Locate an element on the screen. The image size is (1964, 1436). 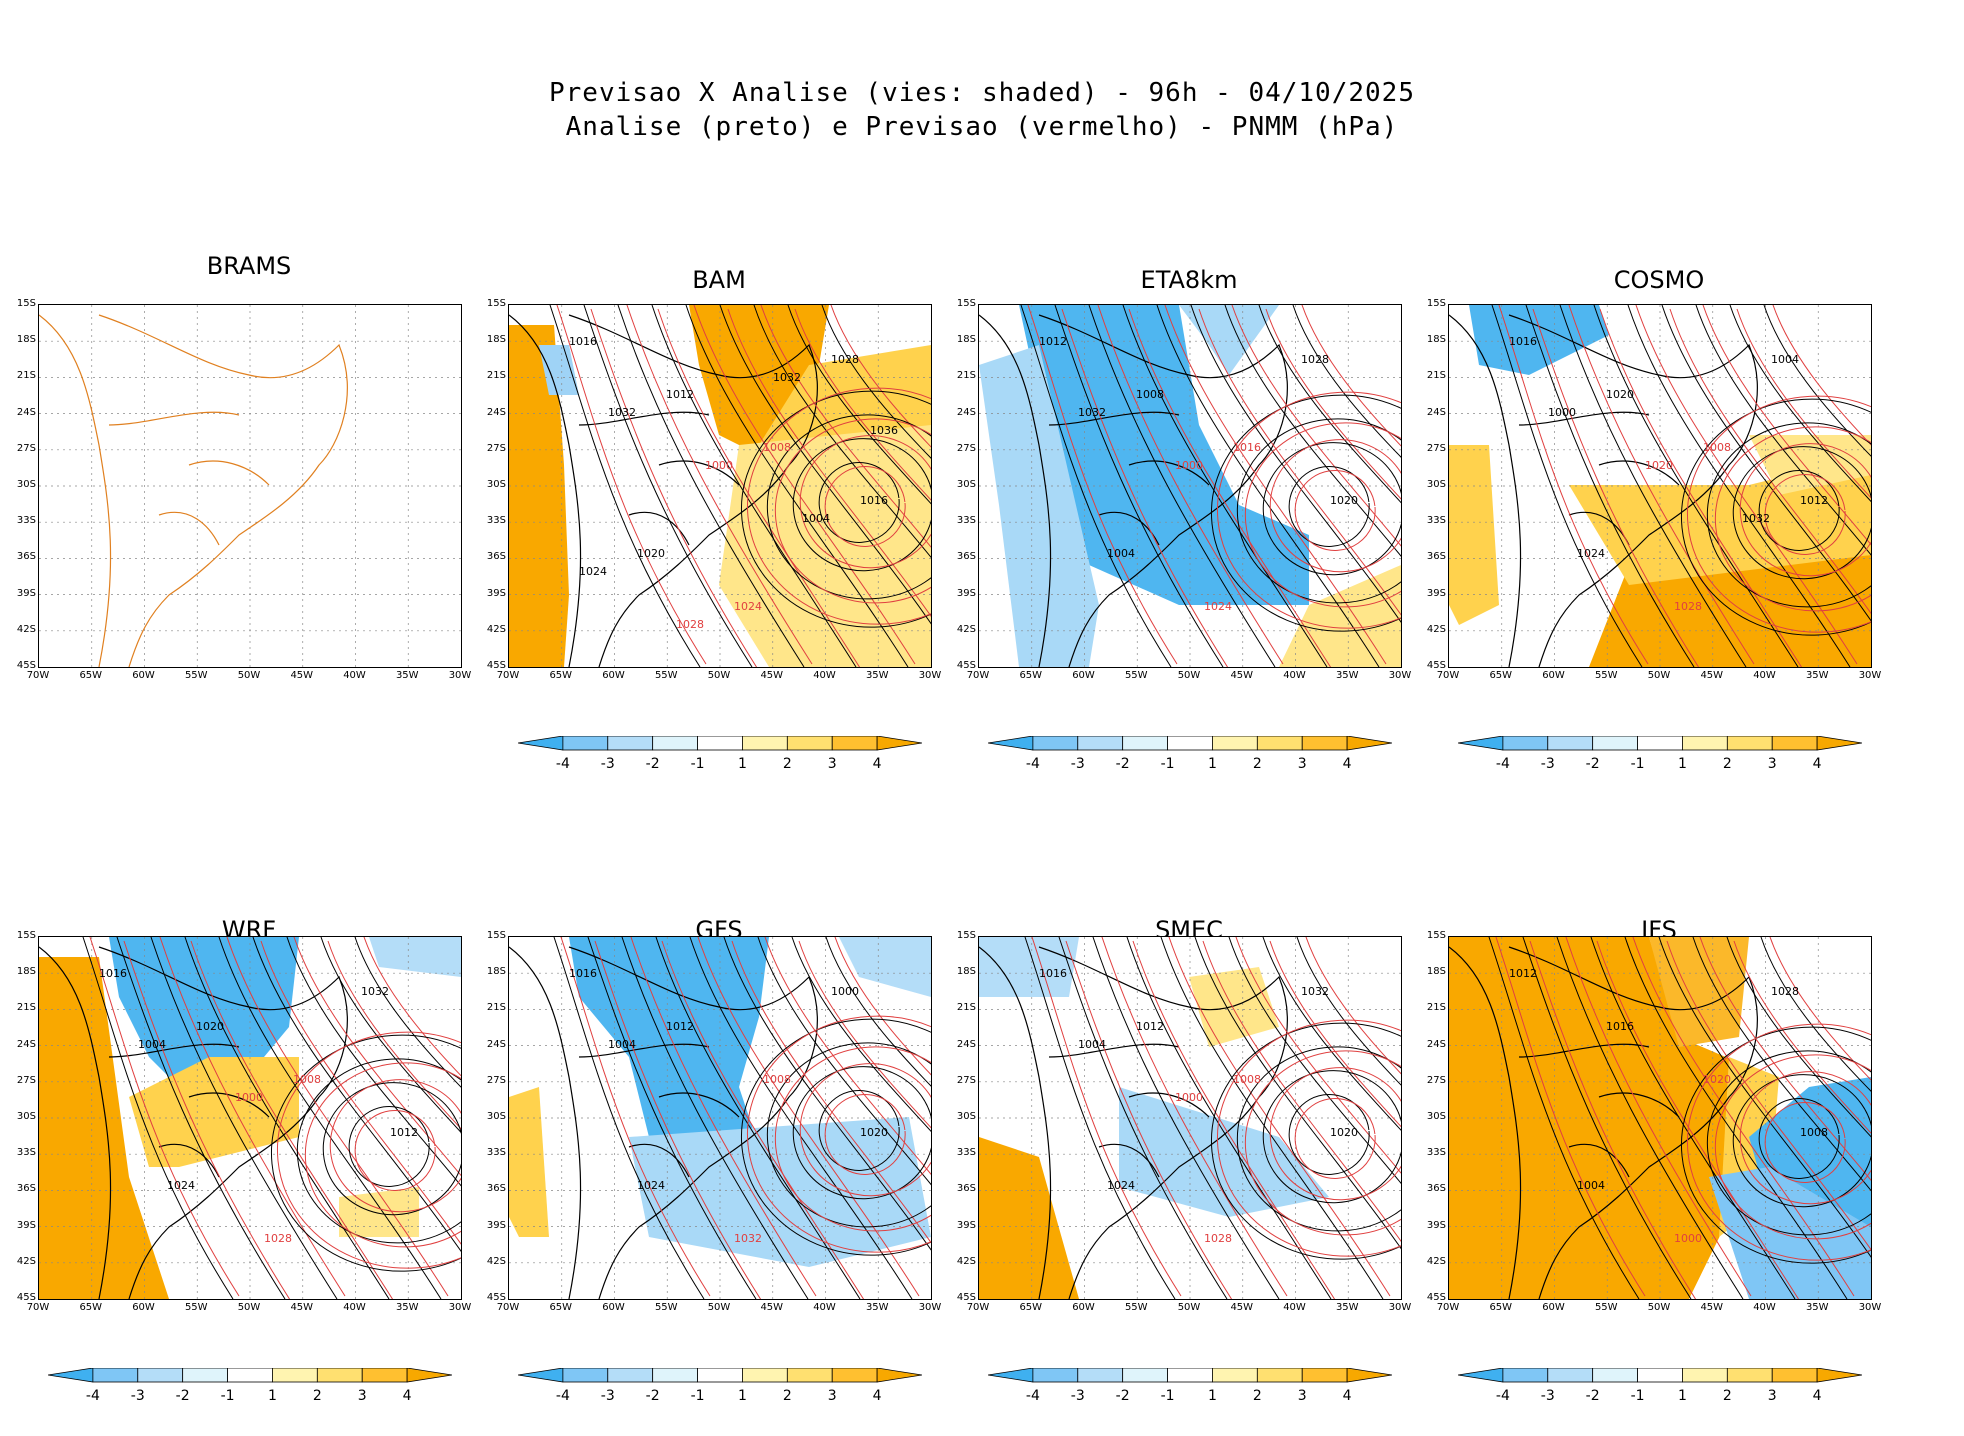
colorbar-label: 4 is located at coordinates (877, 764).